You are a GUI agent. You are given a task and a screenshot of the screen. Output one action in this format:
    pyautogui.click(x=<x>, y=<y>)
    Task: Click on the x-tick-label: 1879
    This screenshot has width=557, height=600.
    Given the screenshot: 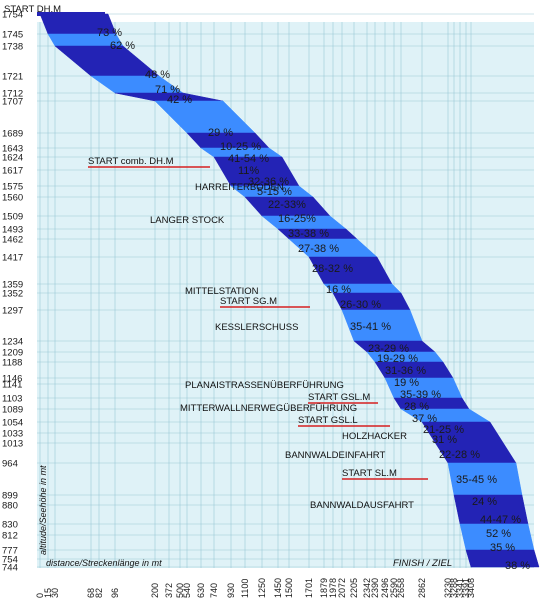 What is the action you would take?
    pyautogui.click(x=324, y=588)
    